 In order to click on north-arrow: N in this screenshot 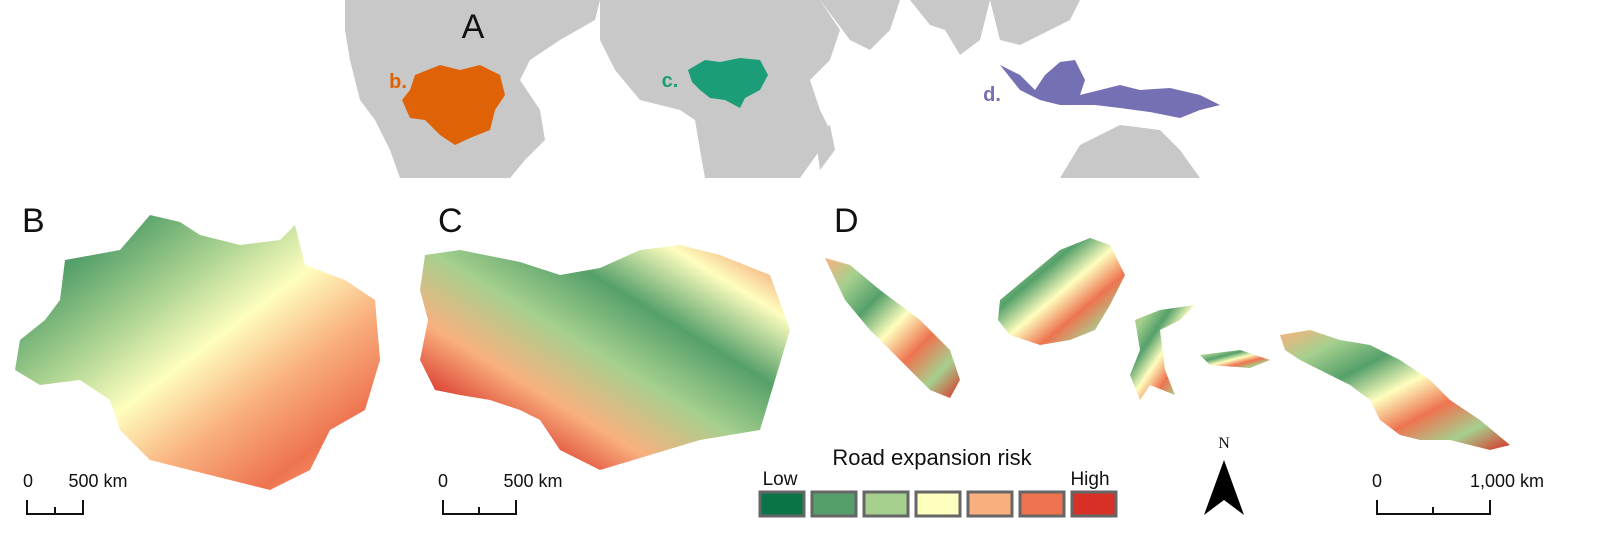, I will do `click(1224, 475)`.